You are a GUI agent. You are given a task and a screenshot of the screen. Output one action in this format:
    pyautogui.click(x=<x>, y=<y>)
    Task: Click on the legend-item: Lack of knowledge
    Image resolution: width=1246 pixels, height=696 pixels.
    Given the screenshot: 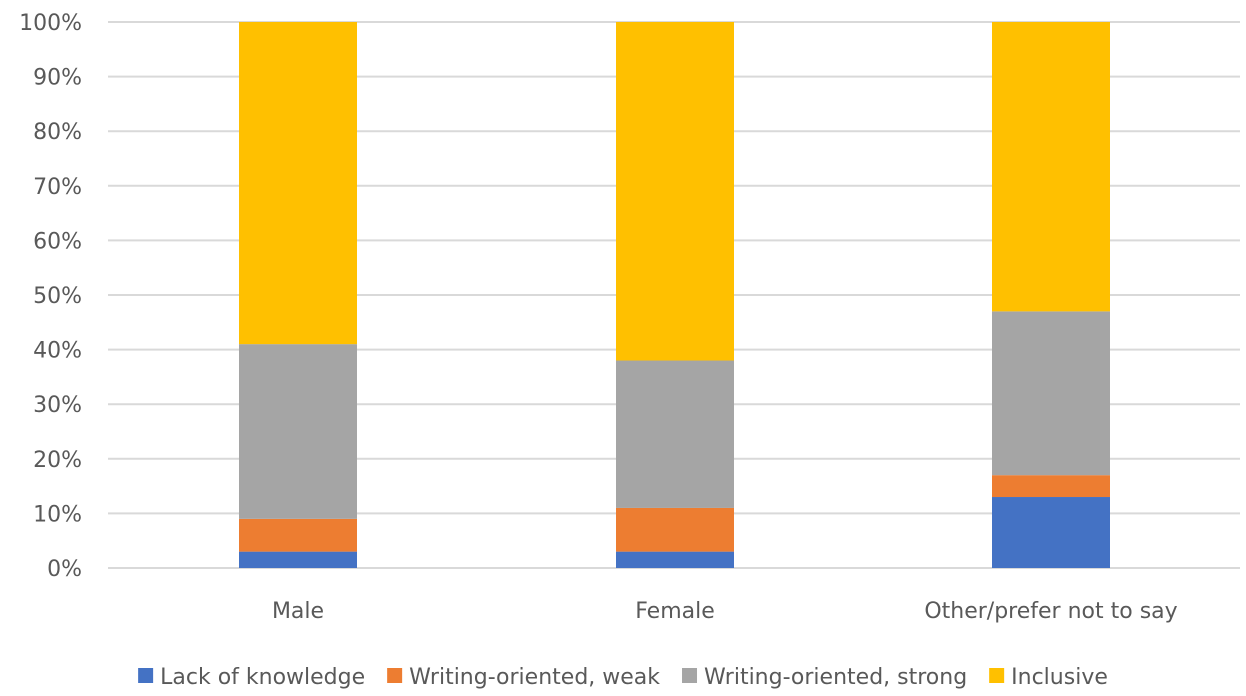 What is the action you would take?
    pyautogui.click(x=251, y=677)
    